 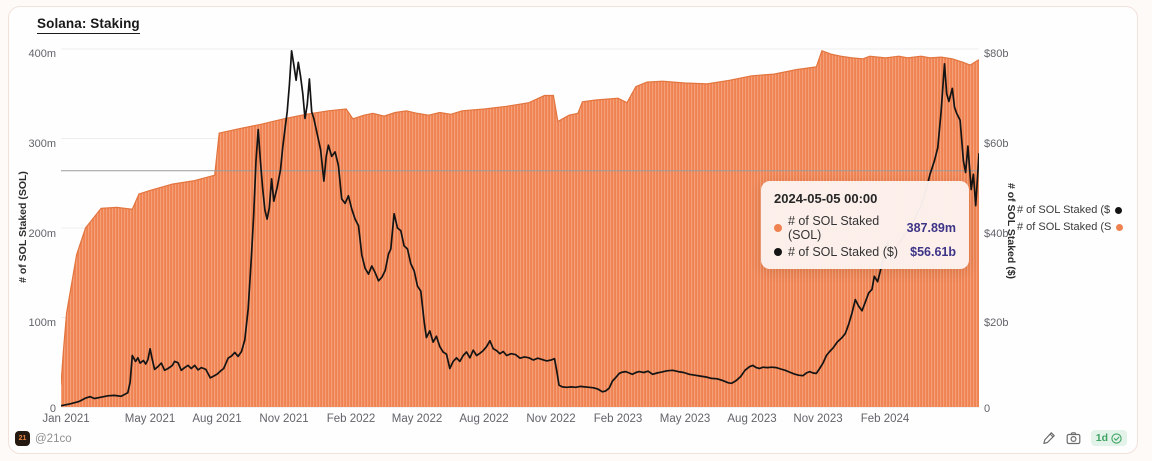 What do you see at coordinates (996, 323) in the screenshot?
I see `right-axis-tick: $20b` at bounding box center [996, 323].